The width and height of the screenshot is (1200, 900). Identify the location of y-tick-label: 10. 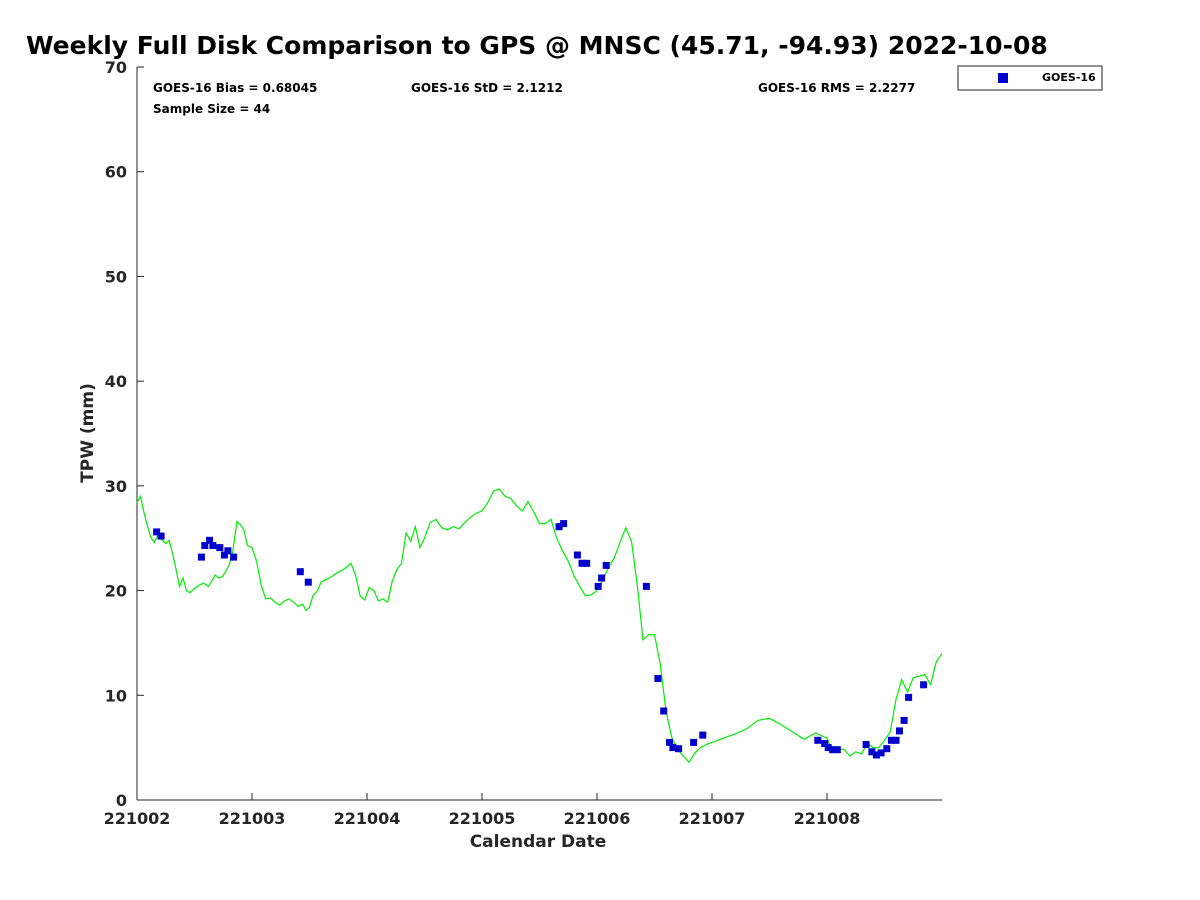
(116, 695).